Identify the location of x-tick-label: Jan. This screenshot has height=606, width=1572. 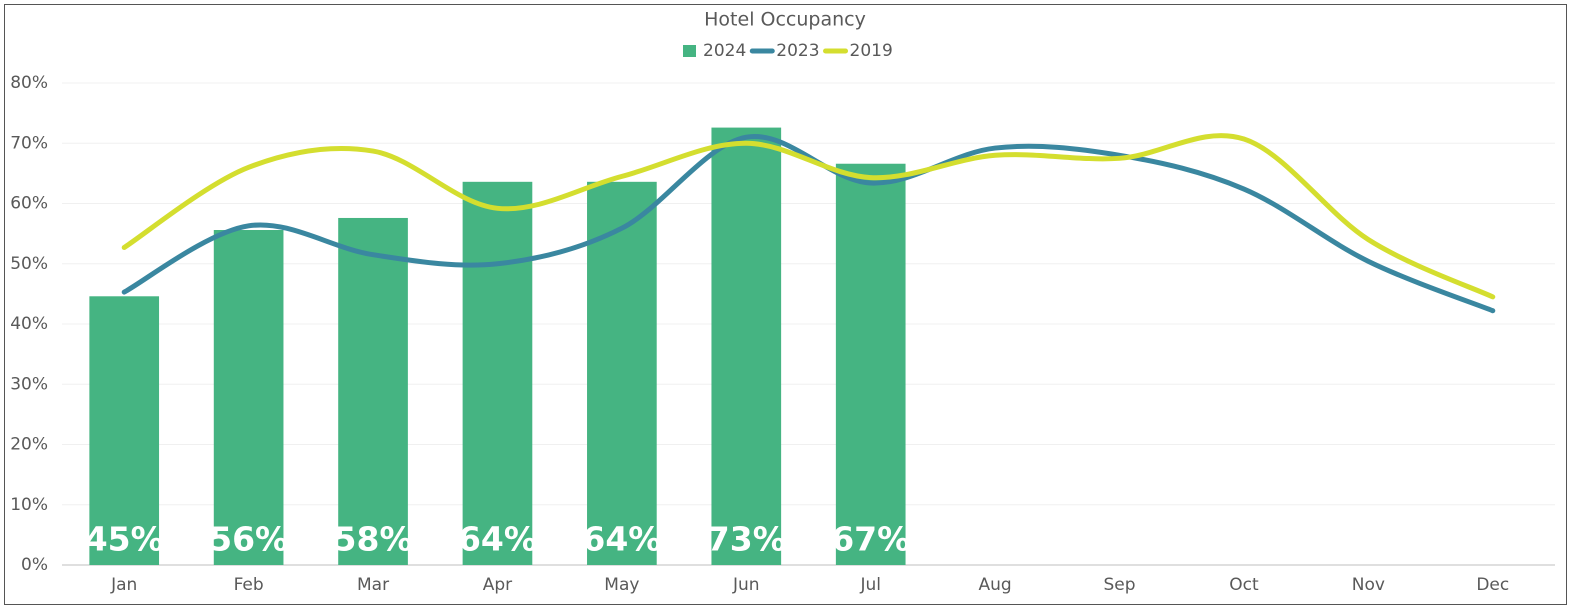
(123, 585).